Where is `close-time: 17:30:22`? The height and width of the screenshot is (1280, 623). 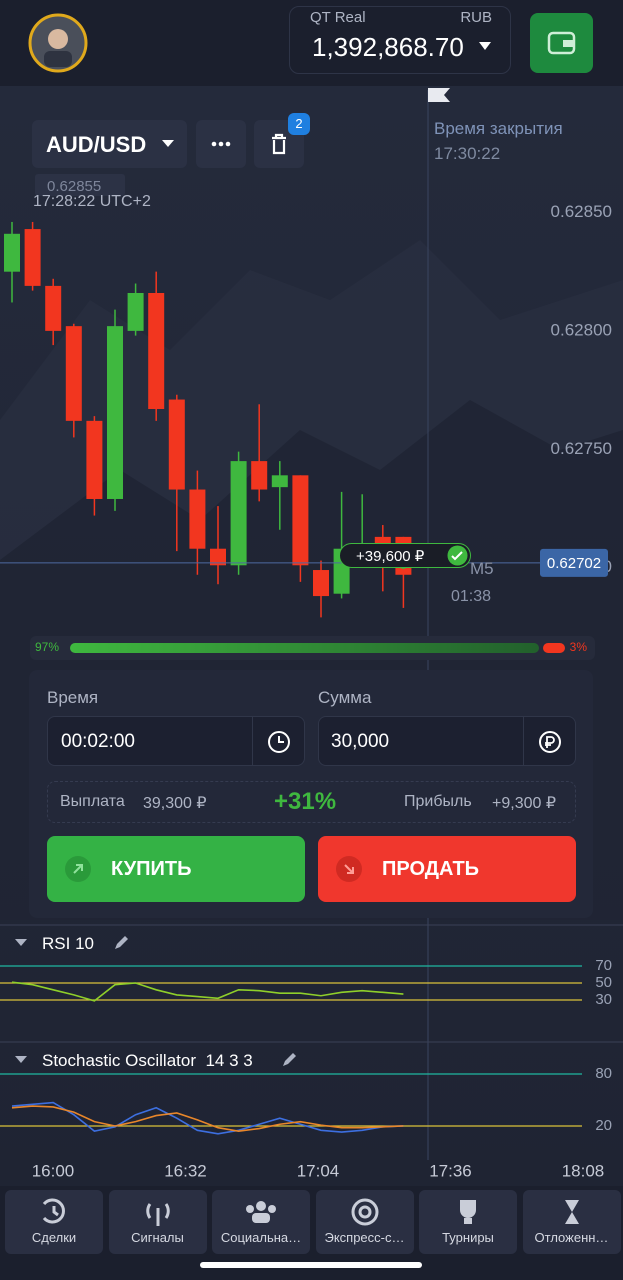 close-time: 17:30:22 is located at coordinates (467, 153).